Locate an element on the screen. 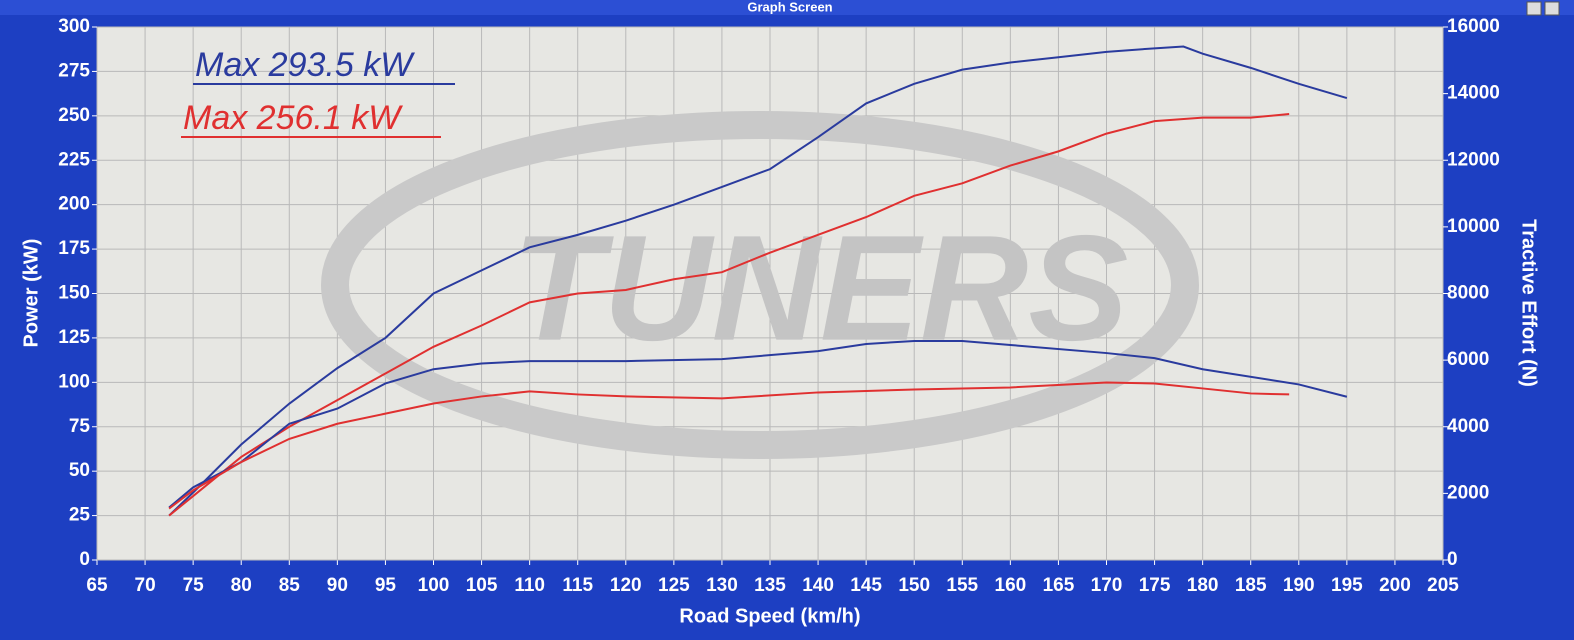  y2-axis-label: Tractive Effort (N) is located at coordinates (1529, 303).